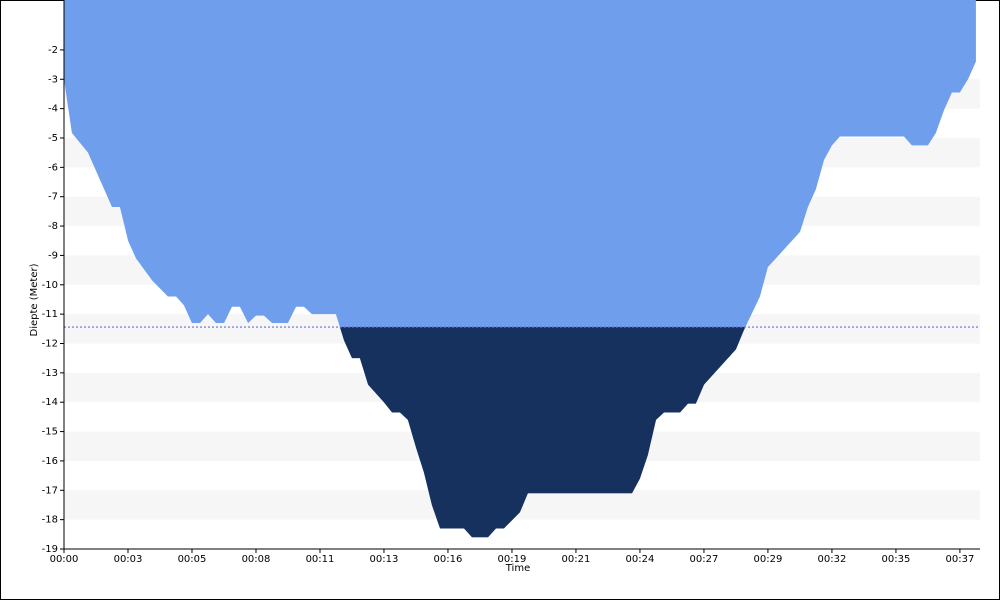 Image resolution: width=1000 pixels, height=600 pixels. I want to click on x-tick-label: 00:19, so click(512, 559).